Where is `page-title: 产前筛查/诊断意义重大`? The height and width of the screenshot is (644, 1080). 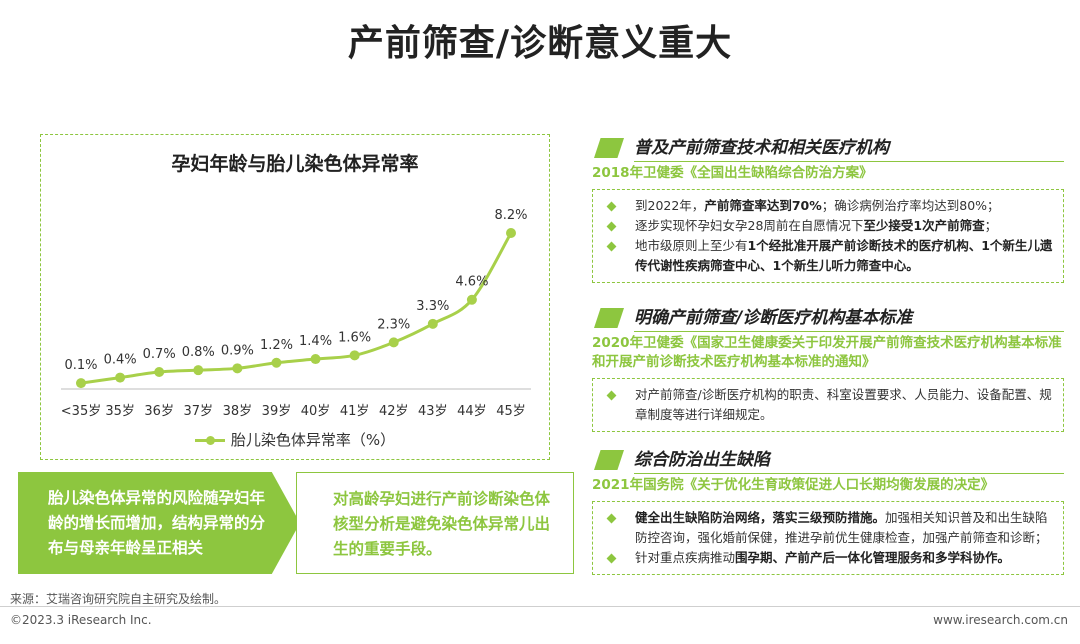 page-title: 产前筛查/诊断意义重大 is located at coordinates (540, 43).